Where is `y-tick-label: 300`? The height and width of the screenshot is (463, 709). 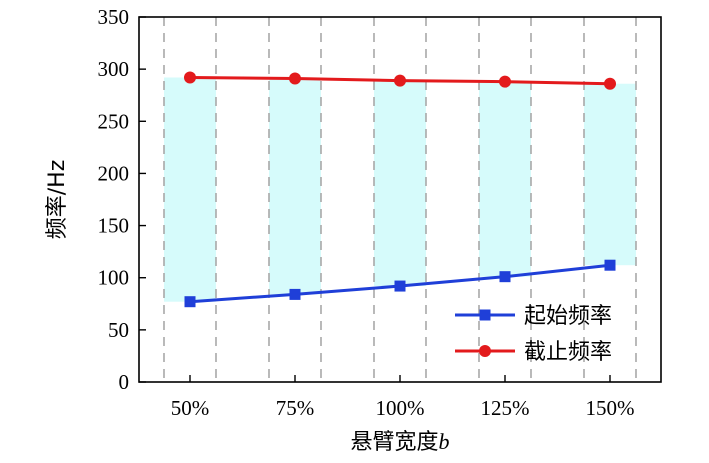 y-tick-label: 300 is located at coordinates (114, 69).